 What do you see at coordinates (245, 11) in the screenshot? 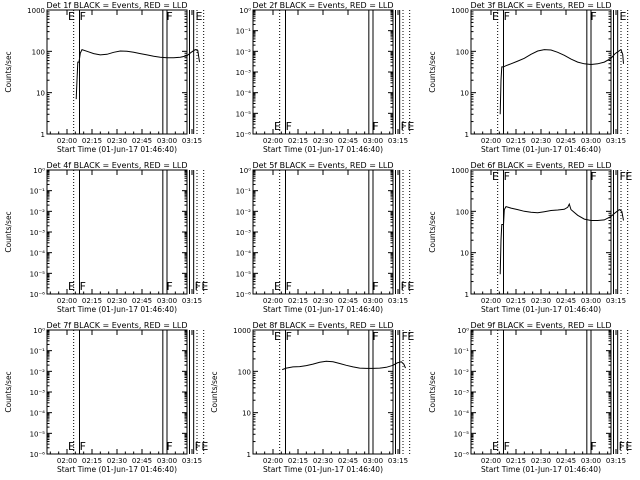
I see `y-tick-label: 10⁰` at bounding box center [245, 11].